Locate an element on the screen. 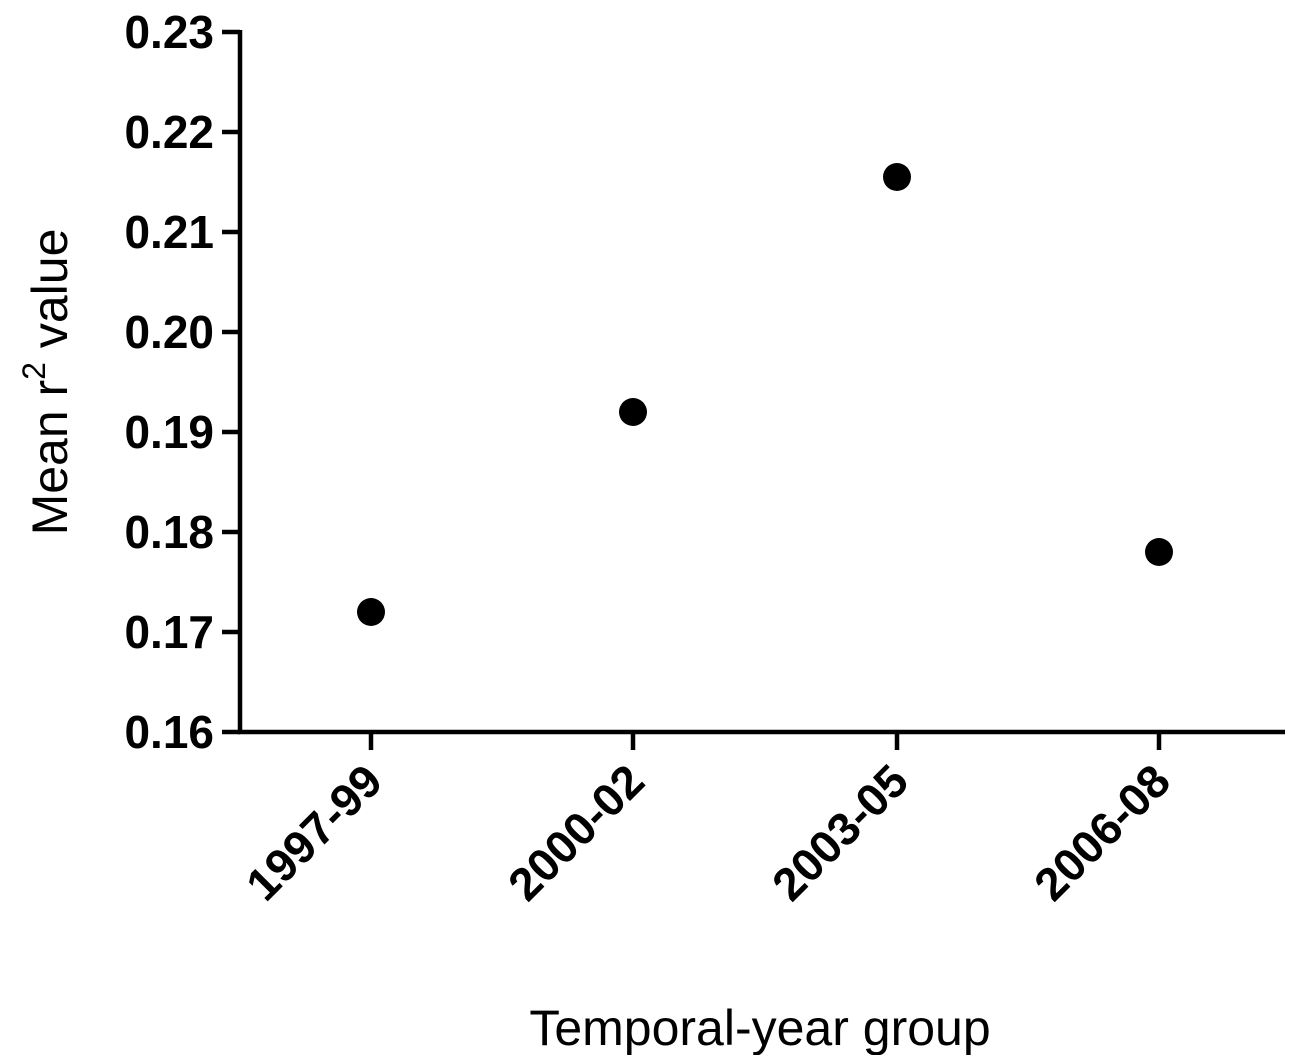 The width and height of the screenshot is (1295, 1055). y-tick-label: 0.20 is located at coordinates (169, 332).